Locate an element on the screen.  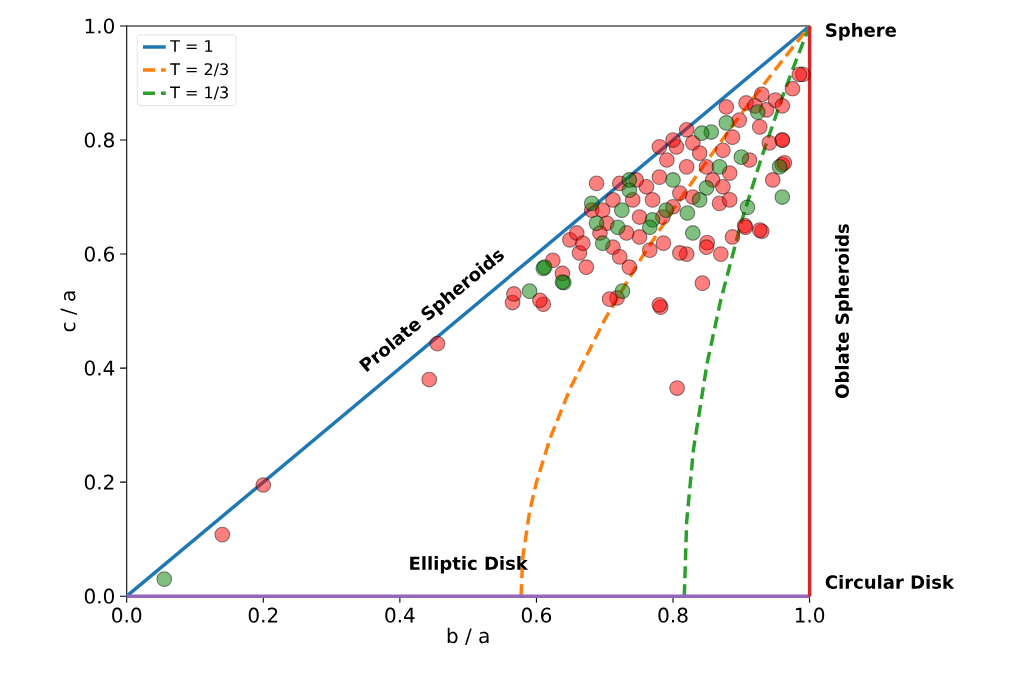
y-axis-title: c / a is located at coordinates (69, 311).